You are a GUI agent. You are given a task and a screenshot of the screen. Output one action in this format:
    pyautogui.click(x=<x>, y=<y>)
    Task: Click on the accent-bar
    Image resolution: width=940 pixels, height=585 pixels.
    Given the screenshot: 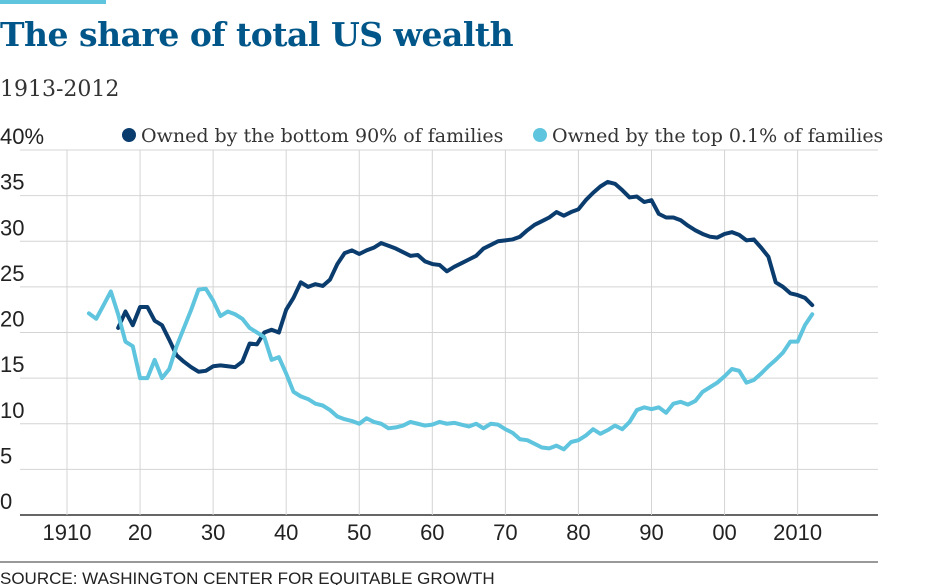 What is the action you would take?
    pyautogui.click(x=53, y=2)
    